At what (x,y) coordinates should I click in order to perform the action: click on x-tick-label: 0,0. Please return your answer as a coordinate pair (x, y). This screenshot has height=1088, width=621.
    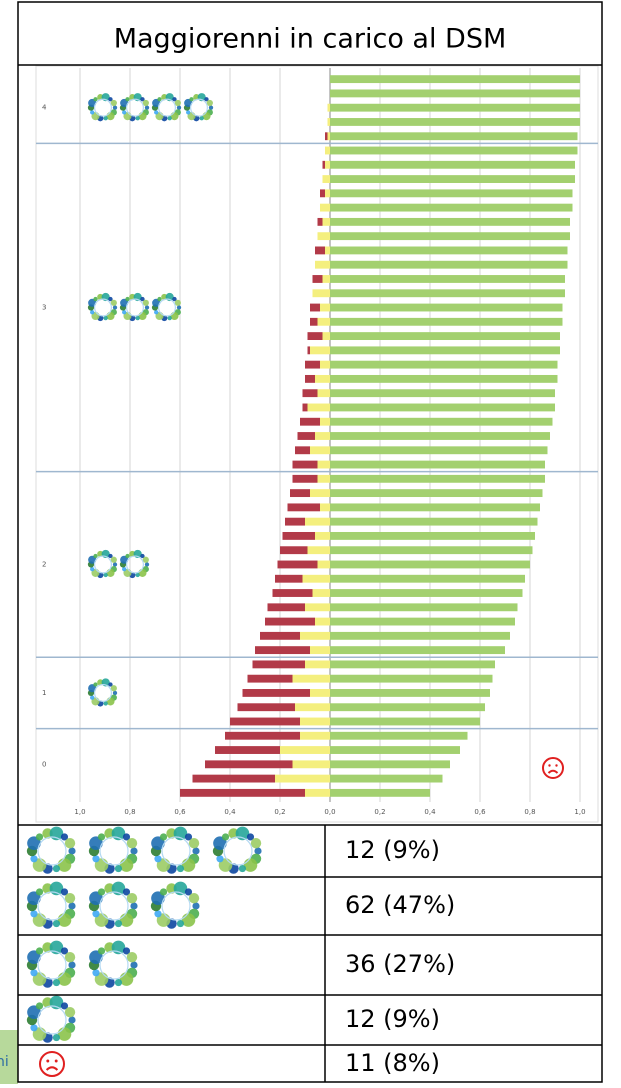
    Looking at the image, I should click on (329, 812).